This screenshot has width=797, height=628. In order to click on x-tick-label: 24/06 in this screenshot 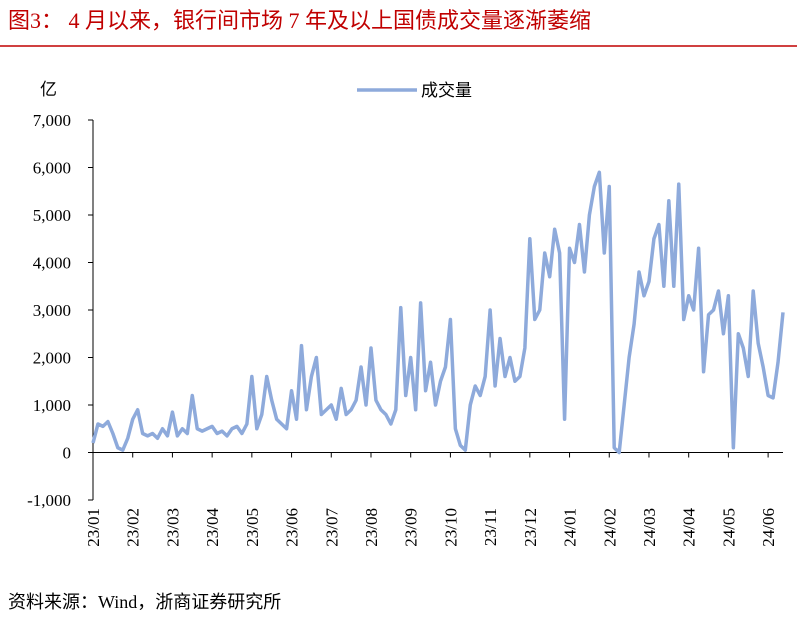, I will do `click(768, 527)`.